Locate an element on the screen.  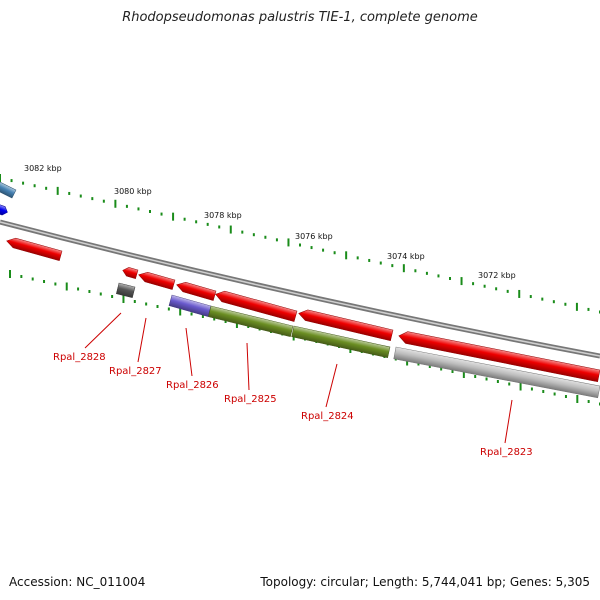
gene-blue-edge is located at coordinates (4, 209).